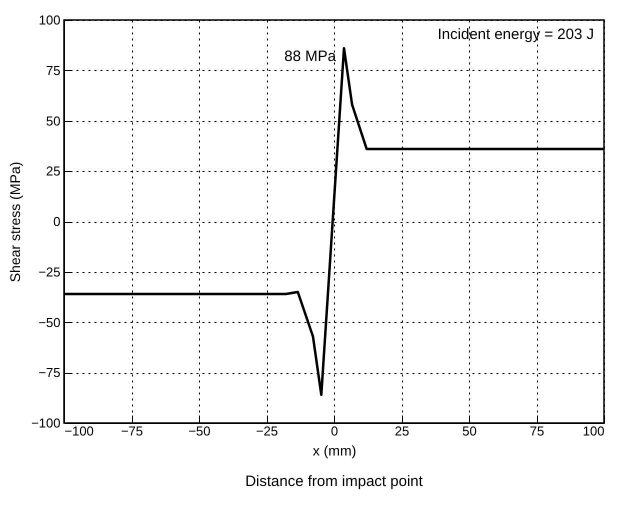  What do you see at coordinates (516, 34) in the screenshot?
I see `annotation: Incident energy = 203 J` at bounding box center [516, 34].